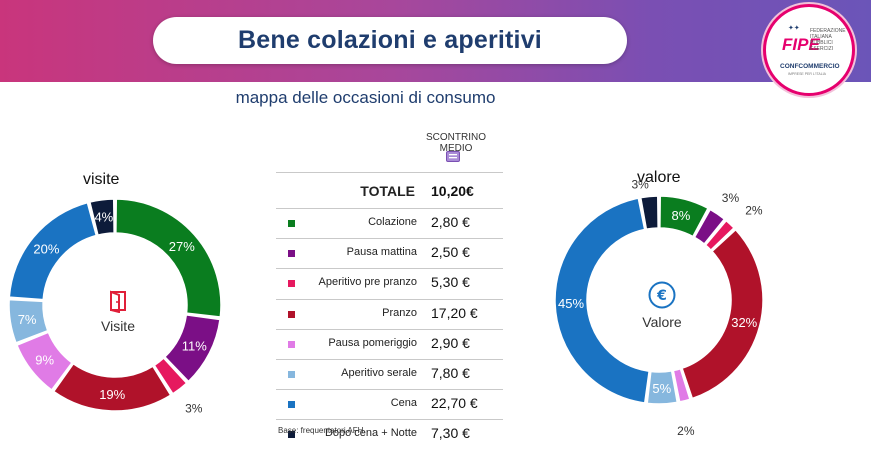  I want to click on table-row: Colazione 2,80 €, so click(389, 223).